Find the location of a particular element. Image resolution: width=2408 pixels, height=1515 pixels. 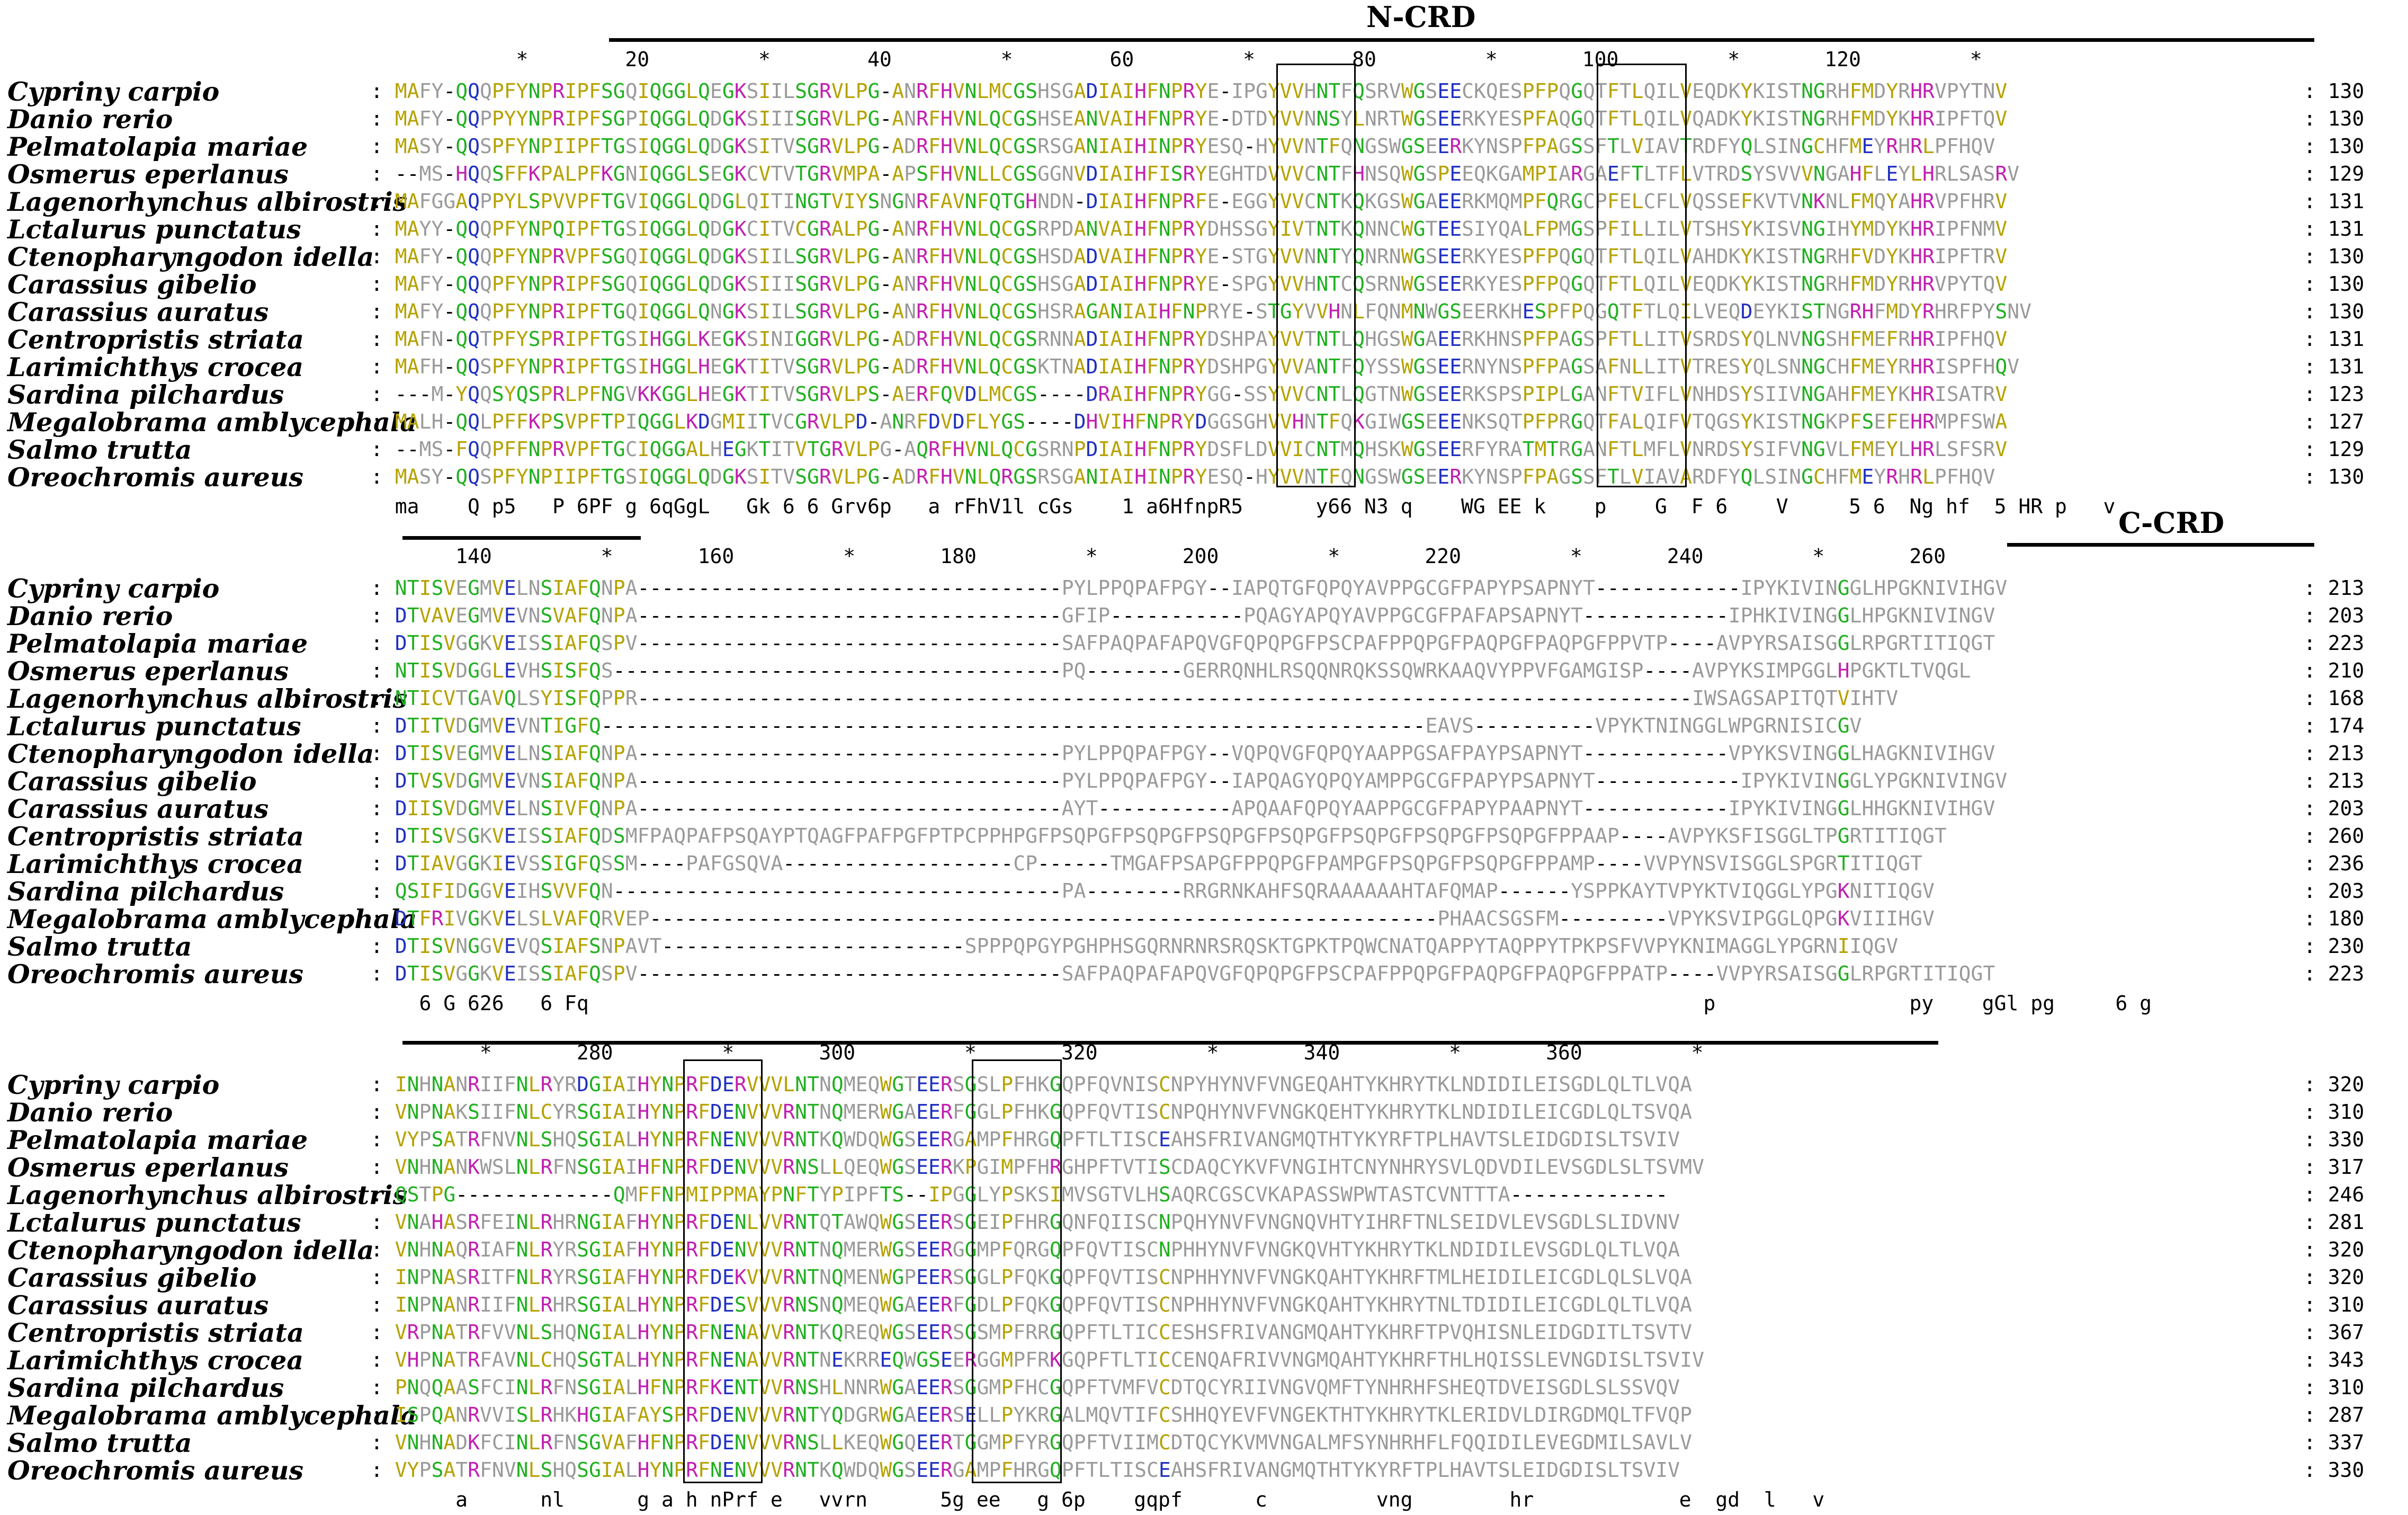

residue-count: : 131 is located at coordinates (2334, 366).